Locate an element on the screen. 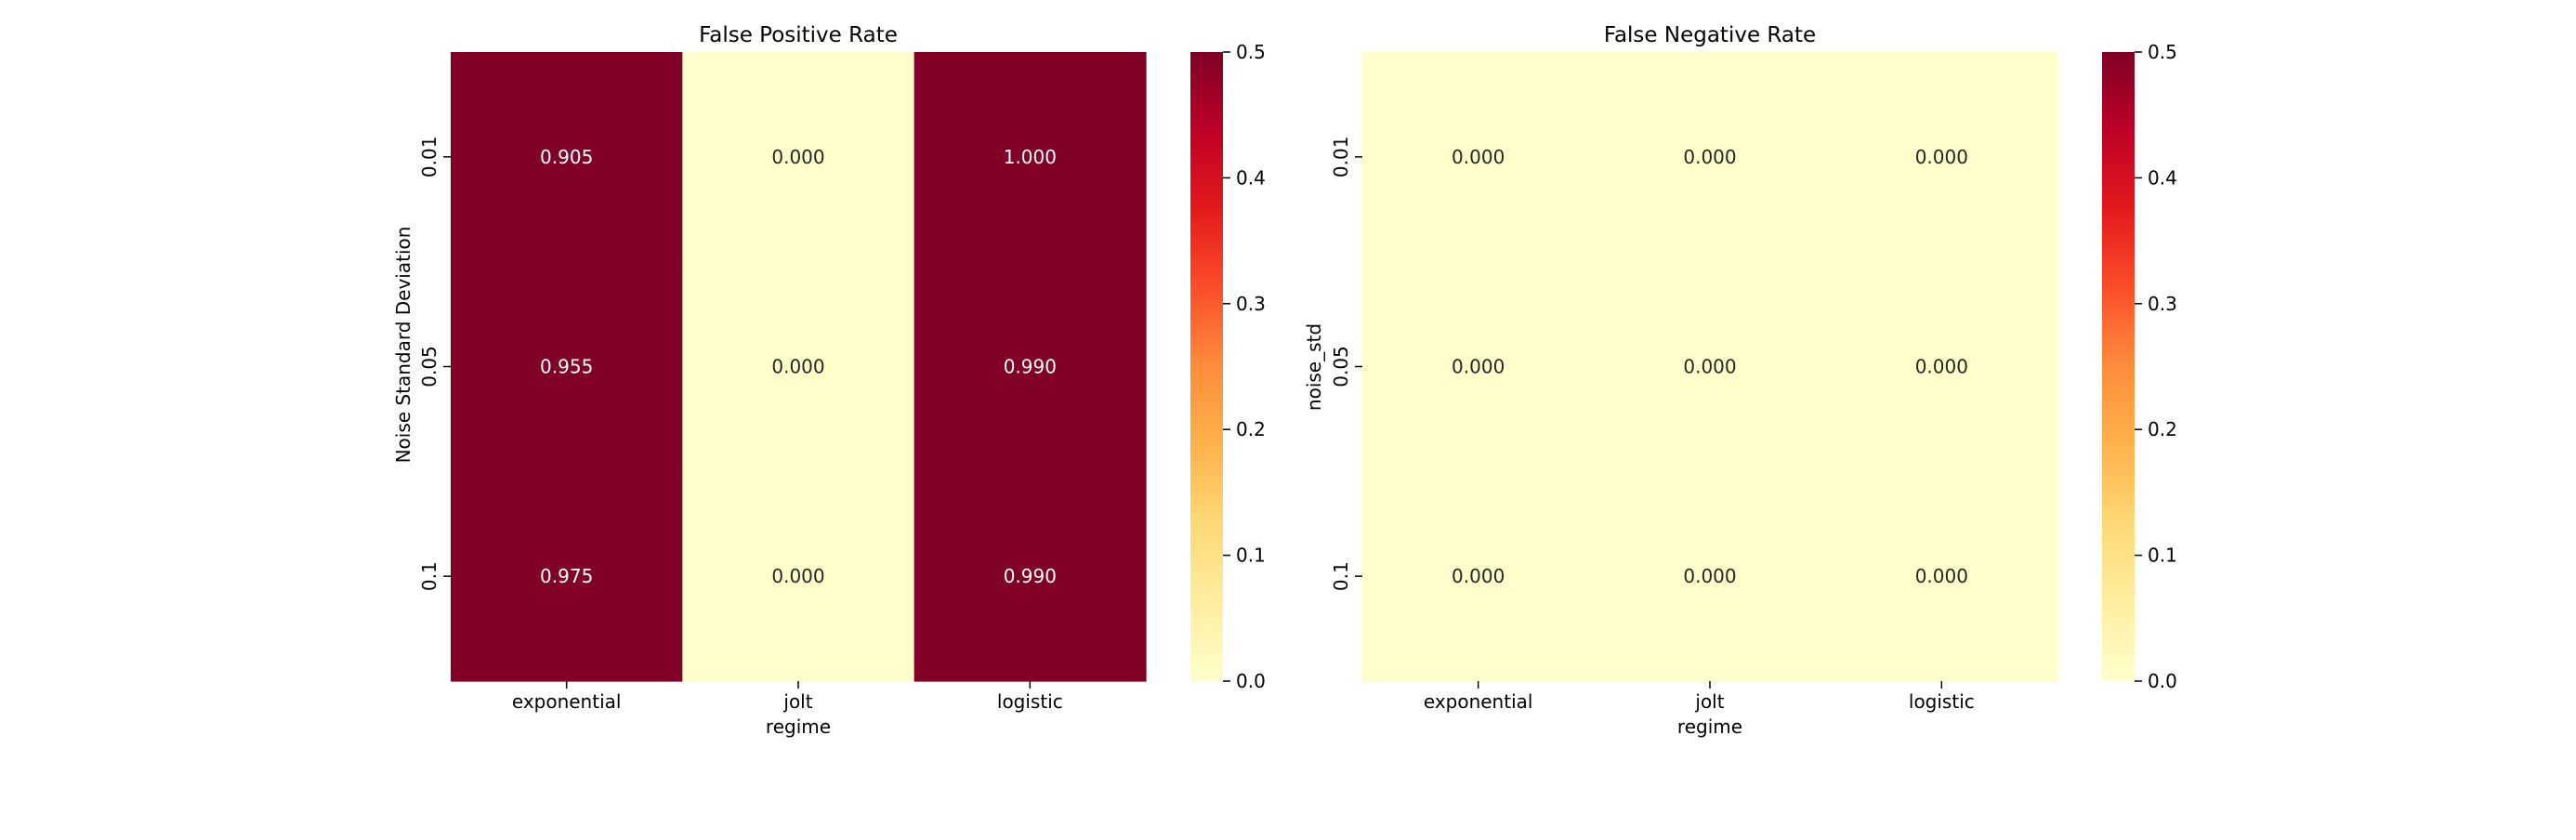 Image resolution: width=2576 pixels, height=840 pixels. cell-value-label: 1.000 is located at coordinates (1030, 157).